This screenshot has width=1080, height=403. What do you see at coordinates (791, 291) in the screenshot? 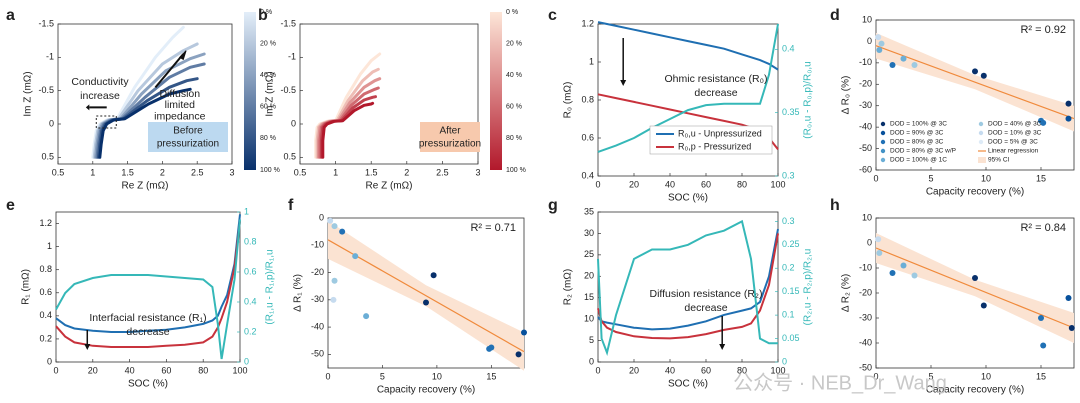
I see `y2-tick-label: 0.15` at bounding box center [791, 291].